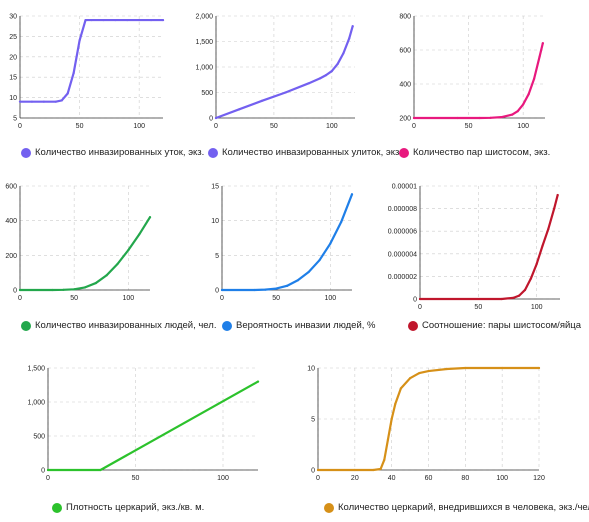 This screenshot has height=522, width=589. Describe the element at coordinates (405, 85) in the screenshot. I see `y-tick-label: 400` at that location.